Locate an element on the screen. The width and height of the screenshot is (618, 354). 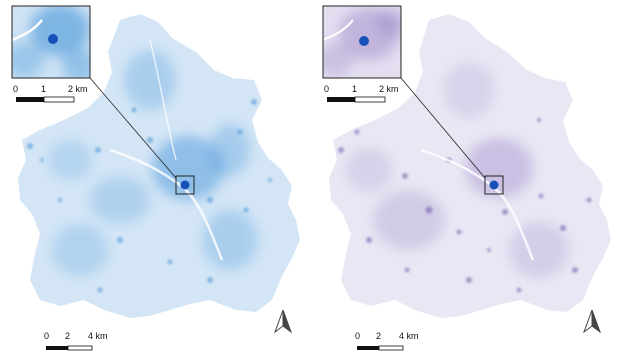
river-line is located at coordinates (166, 204).